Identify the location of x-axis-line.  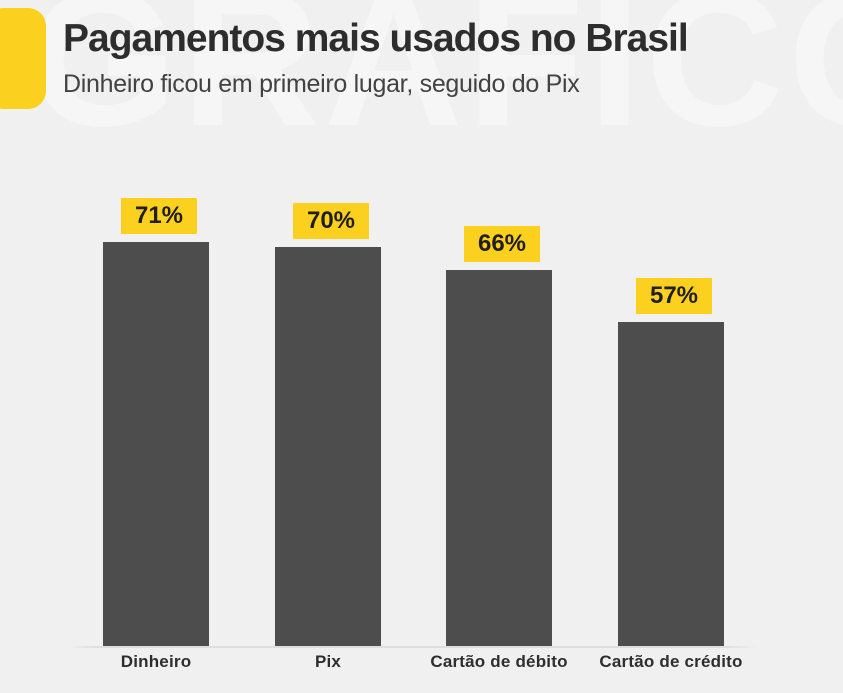
(413, 647).